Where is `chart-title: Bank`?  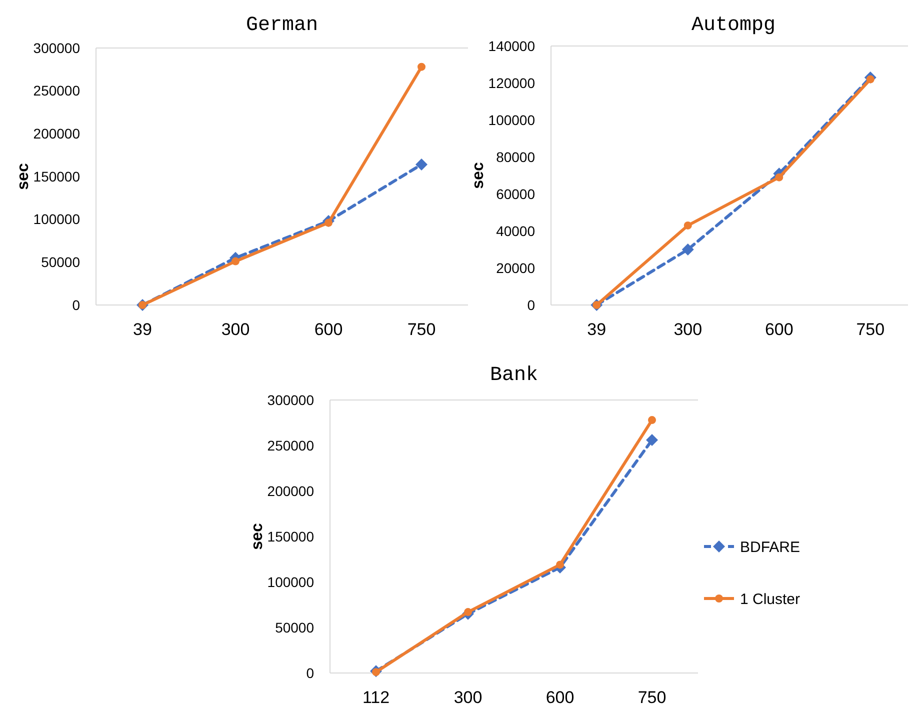 chart-title: Bank is located at coordinates (514, 375).